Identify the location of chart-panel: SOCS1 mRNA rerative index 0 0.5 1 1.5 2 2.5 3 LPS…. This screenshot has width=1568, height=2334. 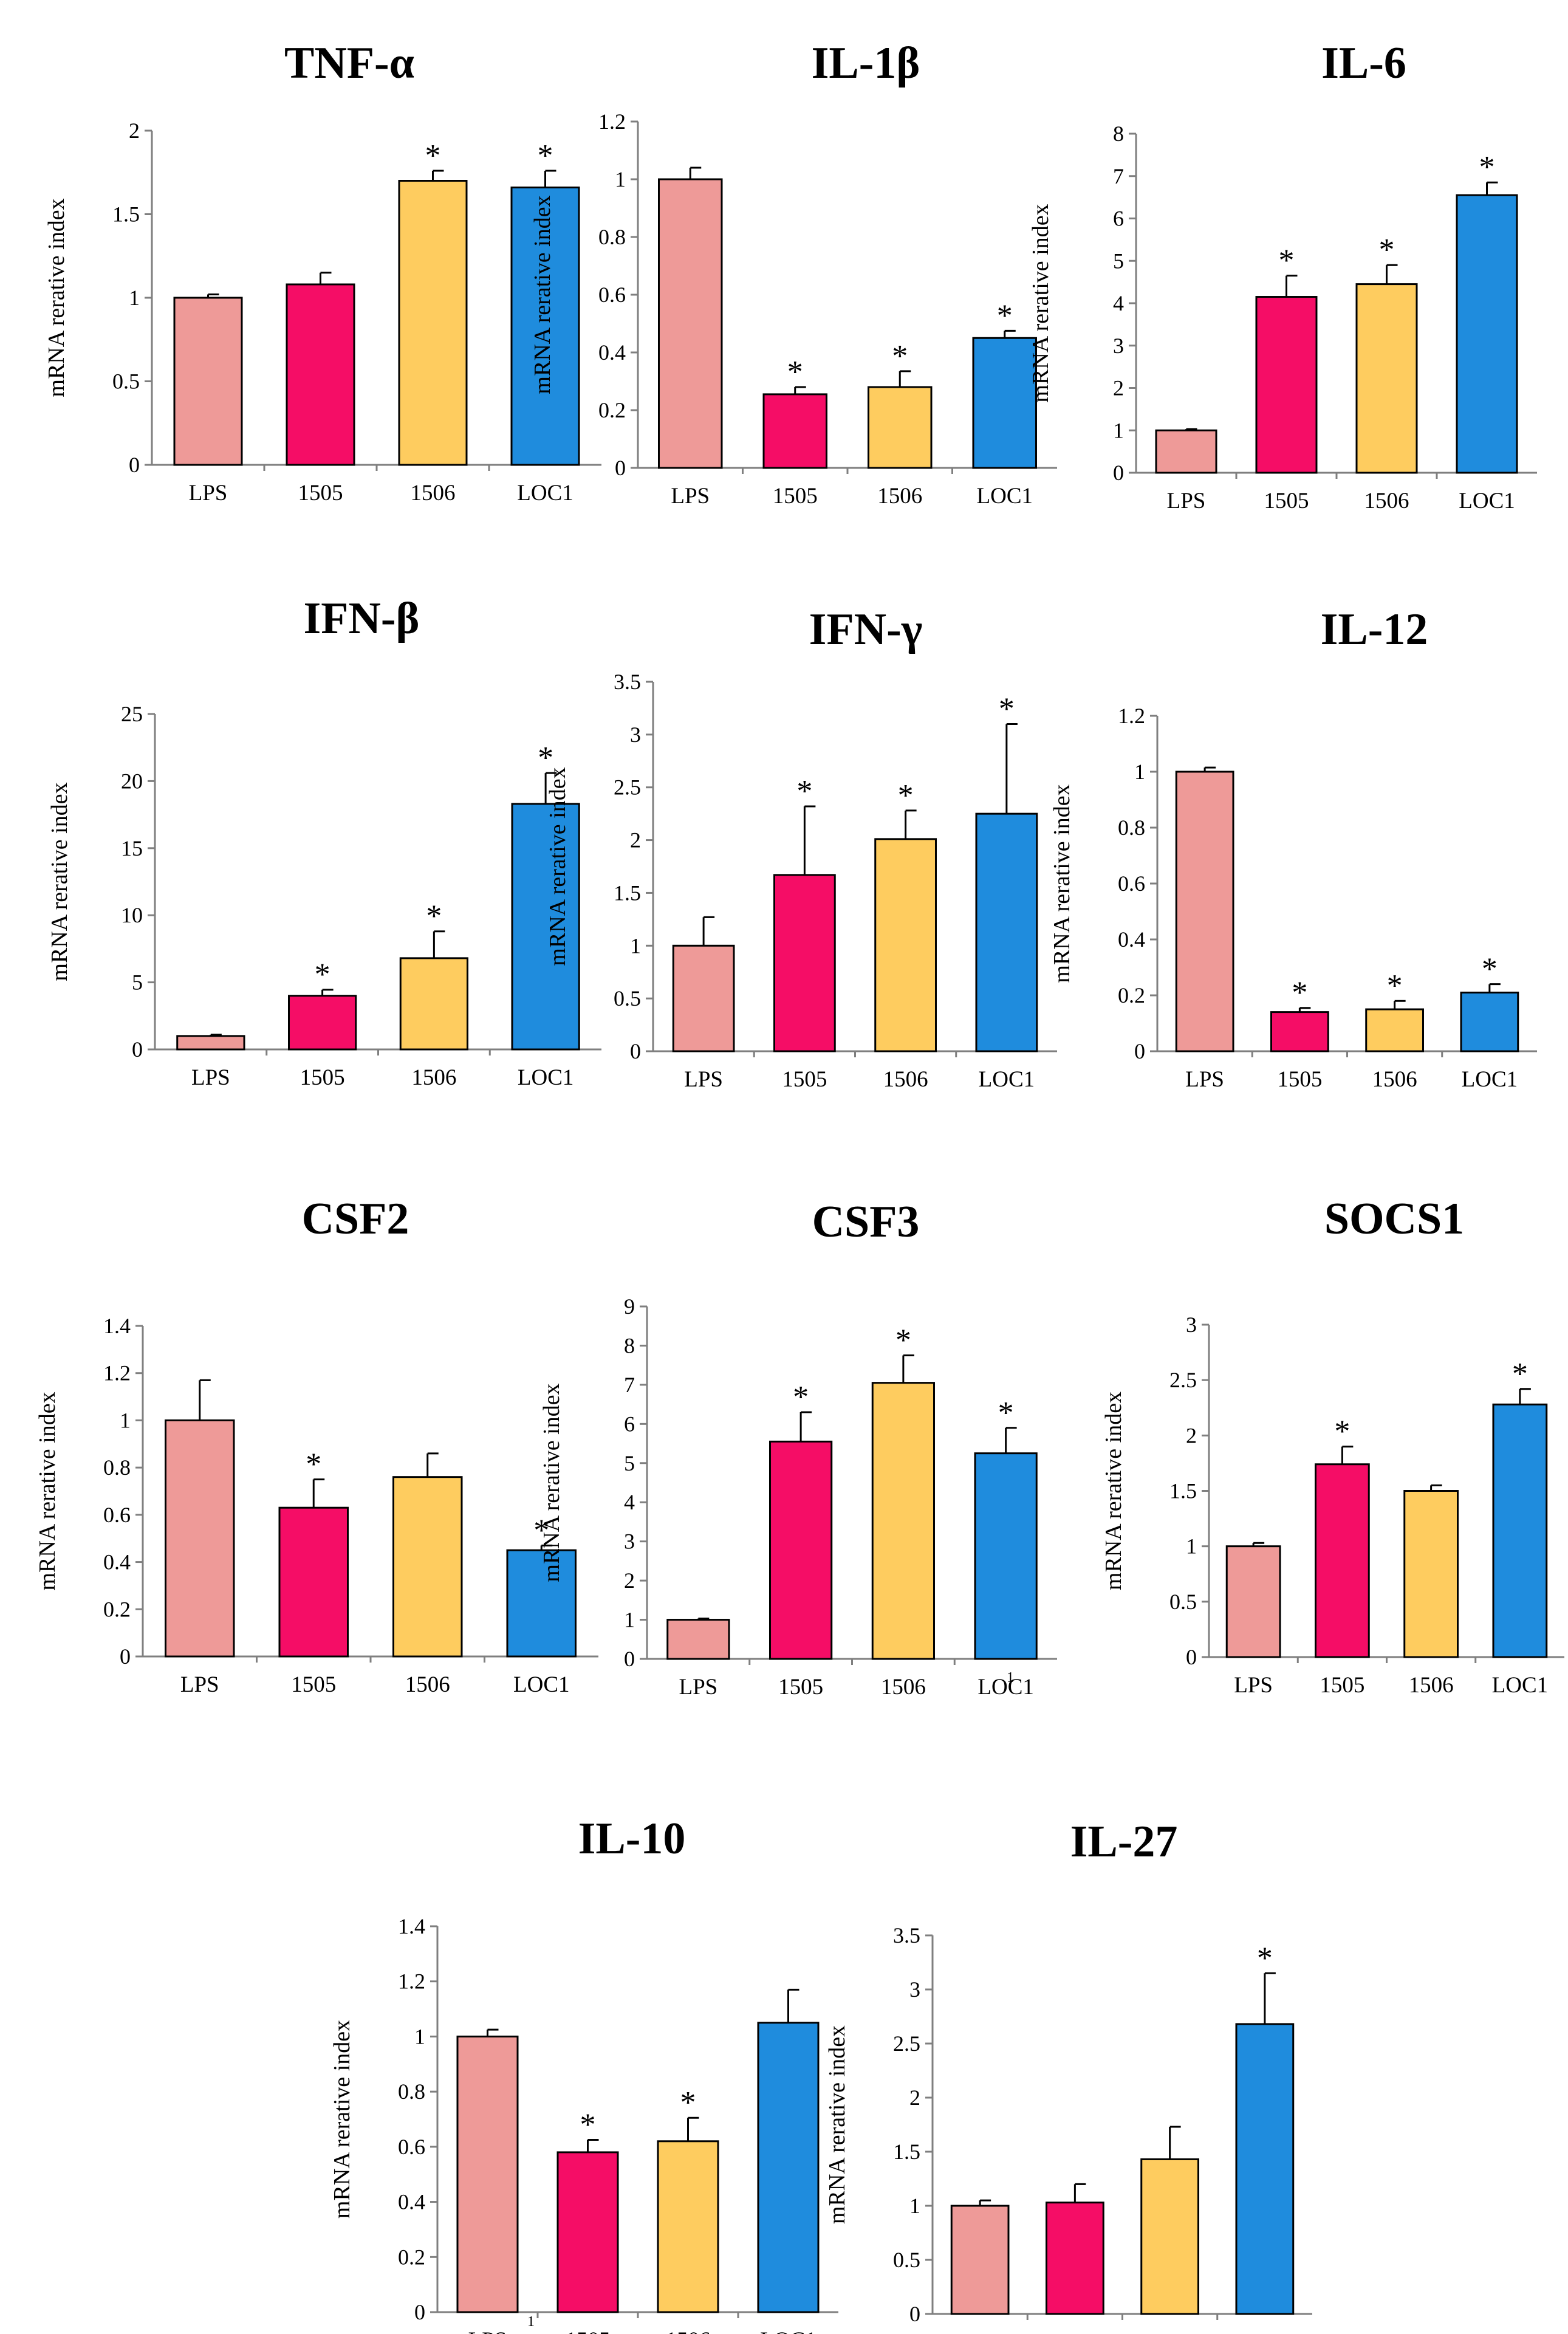
(1333, 1446).